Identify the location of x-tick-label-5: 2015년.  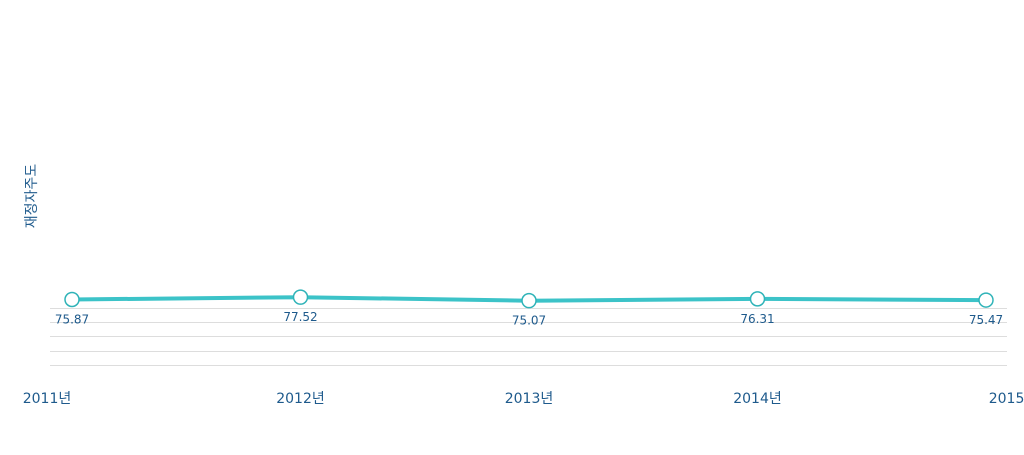
(1006, 399).